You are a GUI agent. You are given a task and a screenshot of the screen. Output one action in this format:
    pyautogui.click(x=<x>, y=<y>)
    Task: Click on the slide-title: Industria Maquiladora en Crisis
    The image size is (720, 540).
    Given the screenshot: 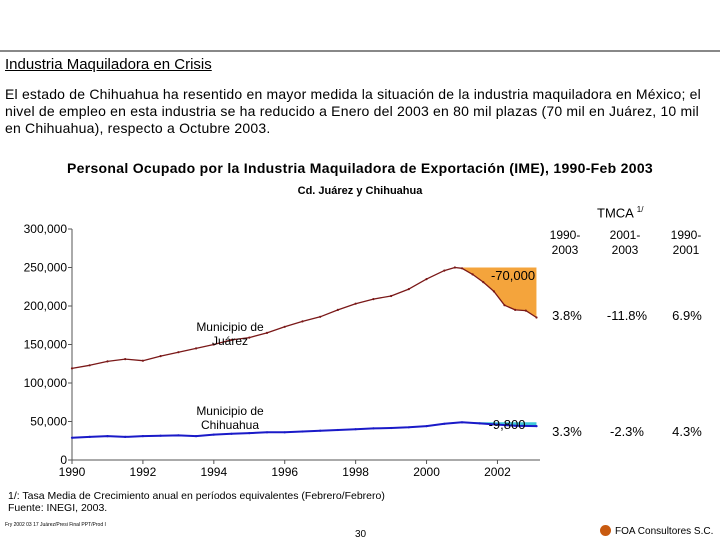 What is the action you would take?
    pyautogui.click(x=108, y=64)
    